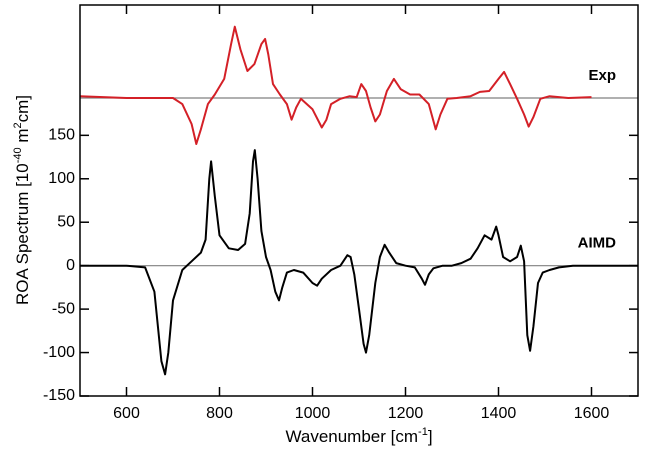 The image size is (645, 451). What do you see at coordinates (22, 137) in the screenshot?
I see `y-label-text: m` at bounding box center [22, 137].